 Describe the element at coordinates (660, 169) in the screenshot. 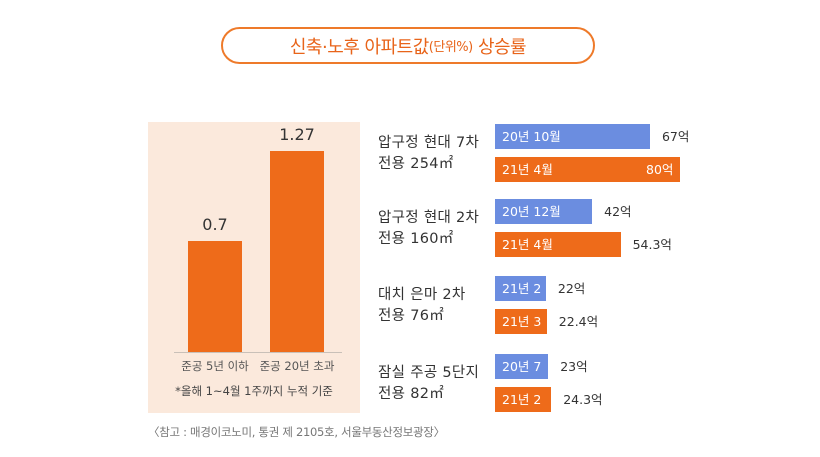

I see `price-label-1-2: 80억` at that location.